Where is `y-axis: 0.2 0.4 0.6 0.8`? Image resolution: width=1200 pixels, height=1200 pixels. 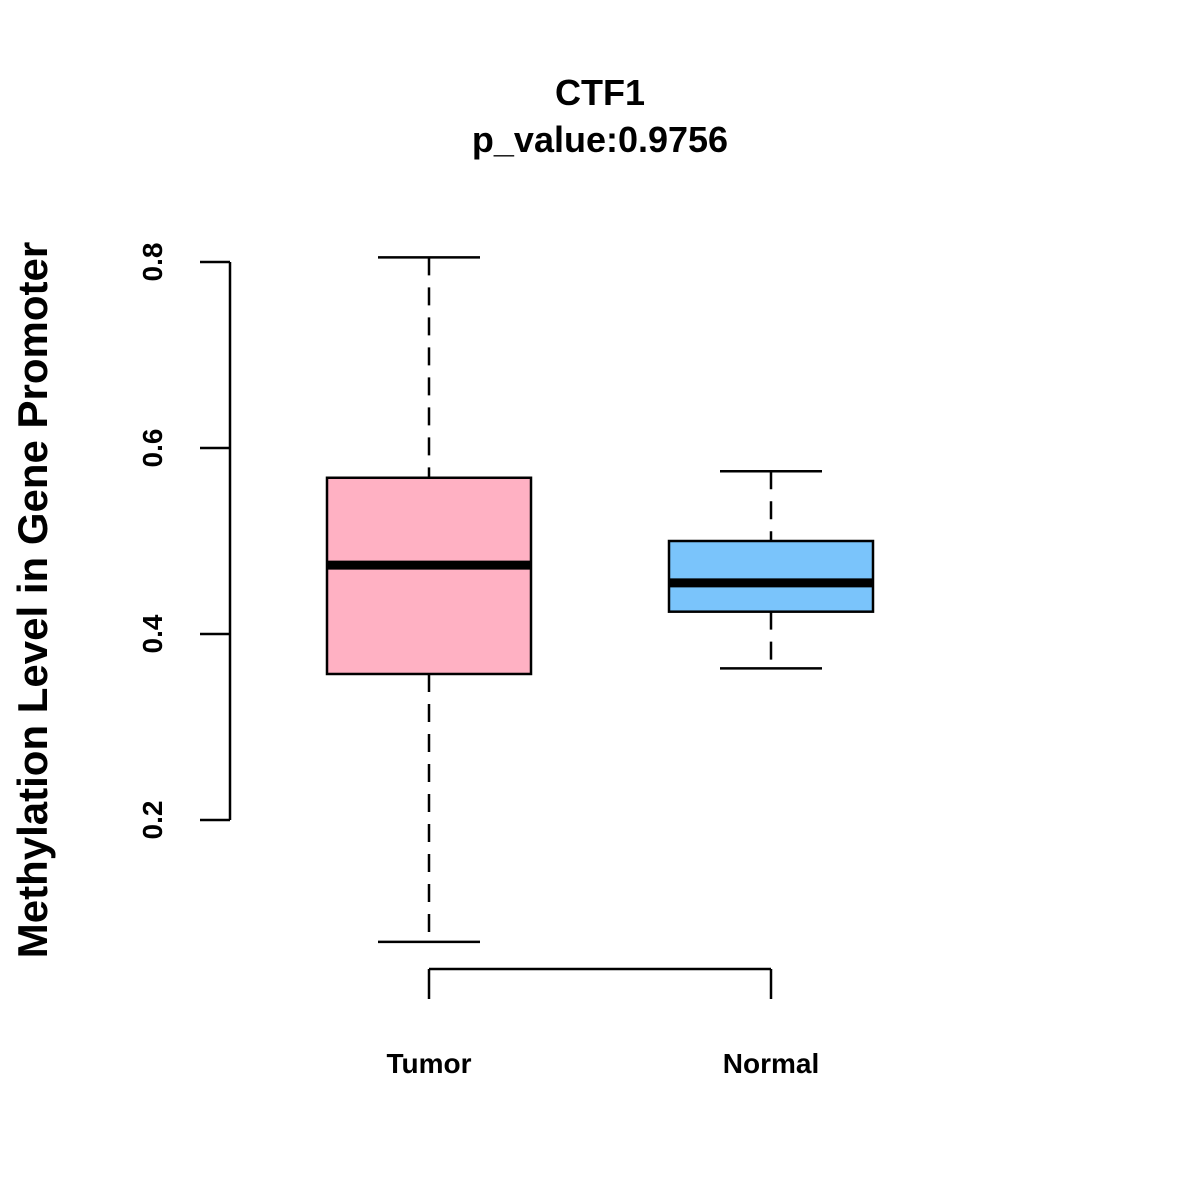
y-axis: 0.2 0.4 0.6 0.8 is located at coordinates (184, 541).